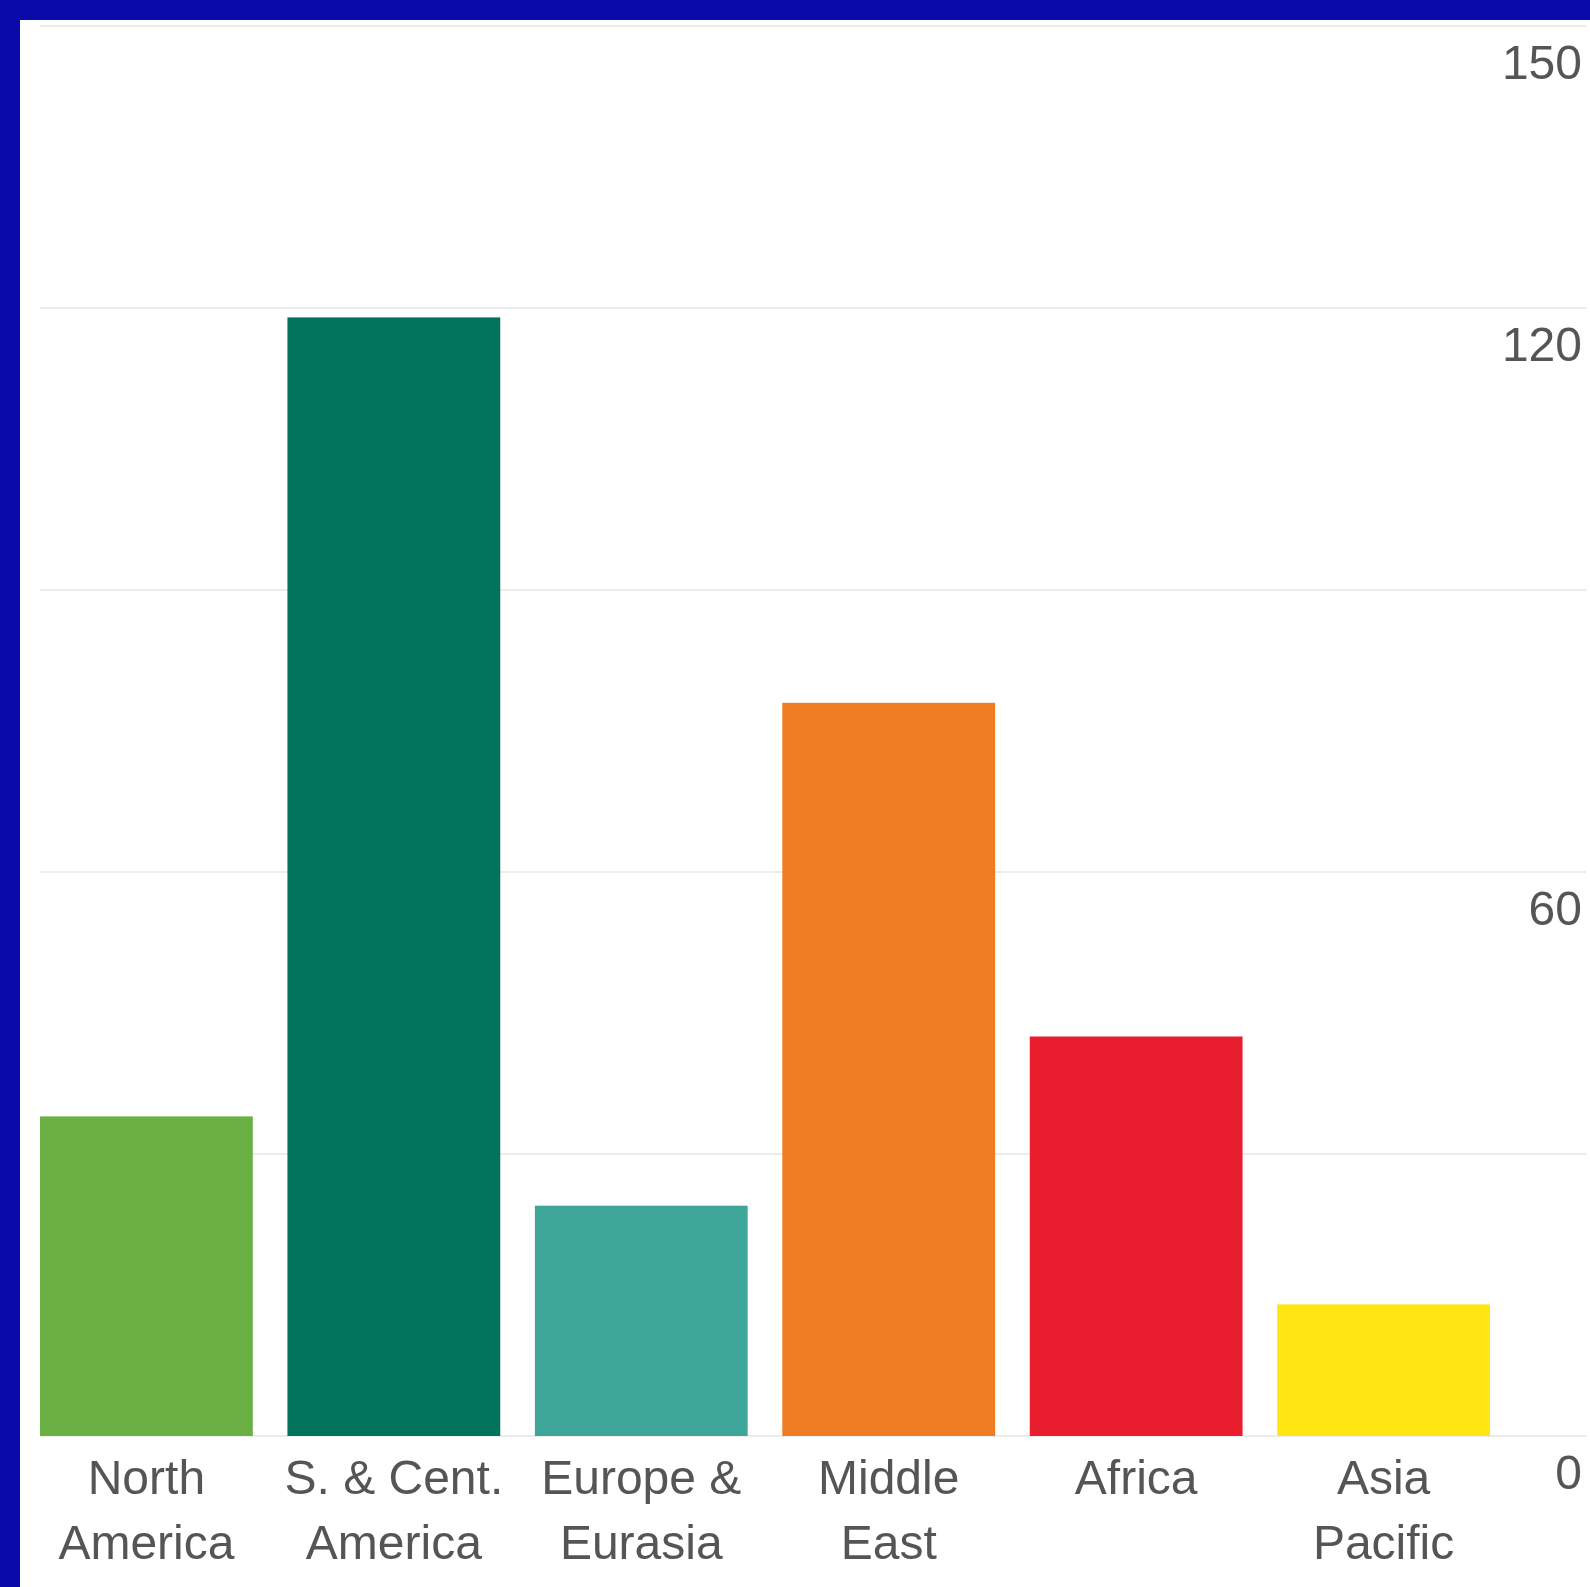  I want to click on y-tick-label: 0, so click(1568, 1473).